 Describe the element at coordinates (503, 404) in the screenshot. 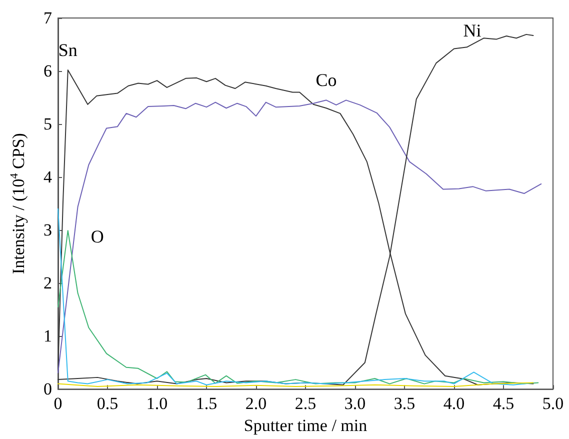

I see `x-tick-label: 4.5` at that location.